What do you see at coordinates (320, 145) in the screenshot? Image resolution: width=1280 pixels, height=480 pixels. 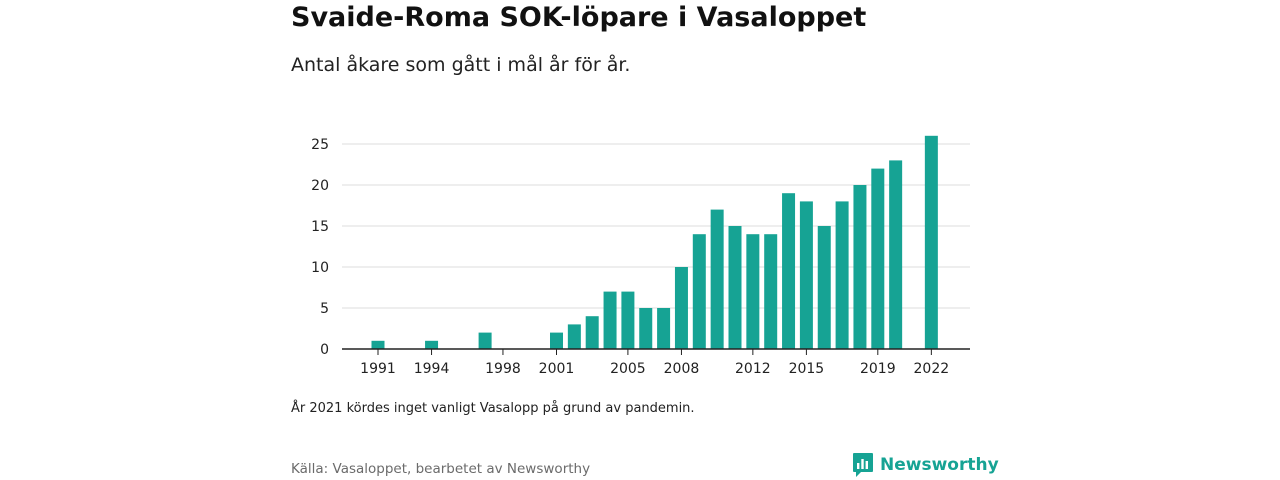 I see `y-tick-label: 25` at bounding box center [320, 145].